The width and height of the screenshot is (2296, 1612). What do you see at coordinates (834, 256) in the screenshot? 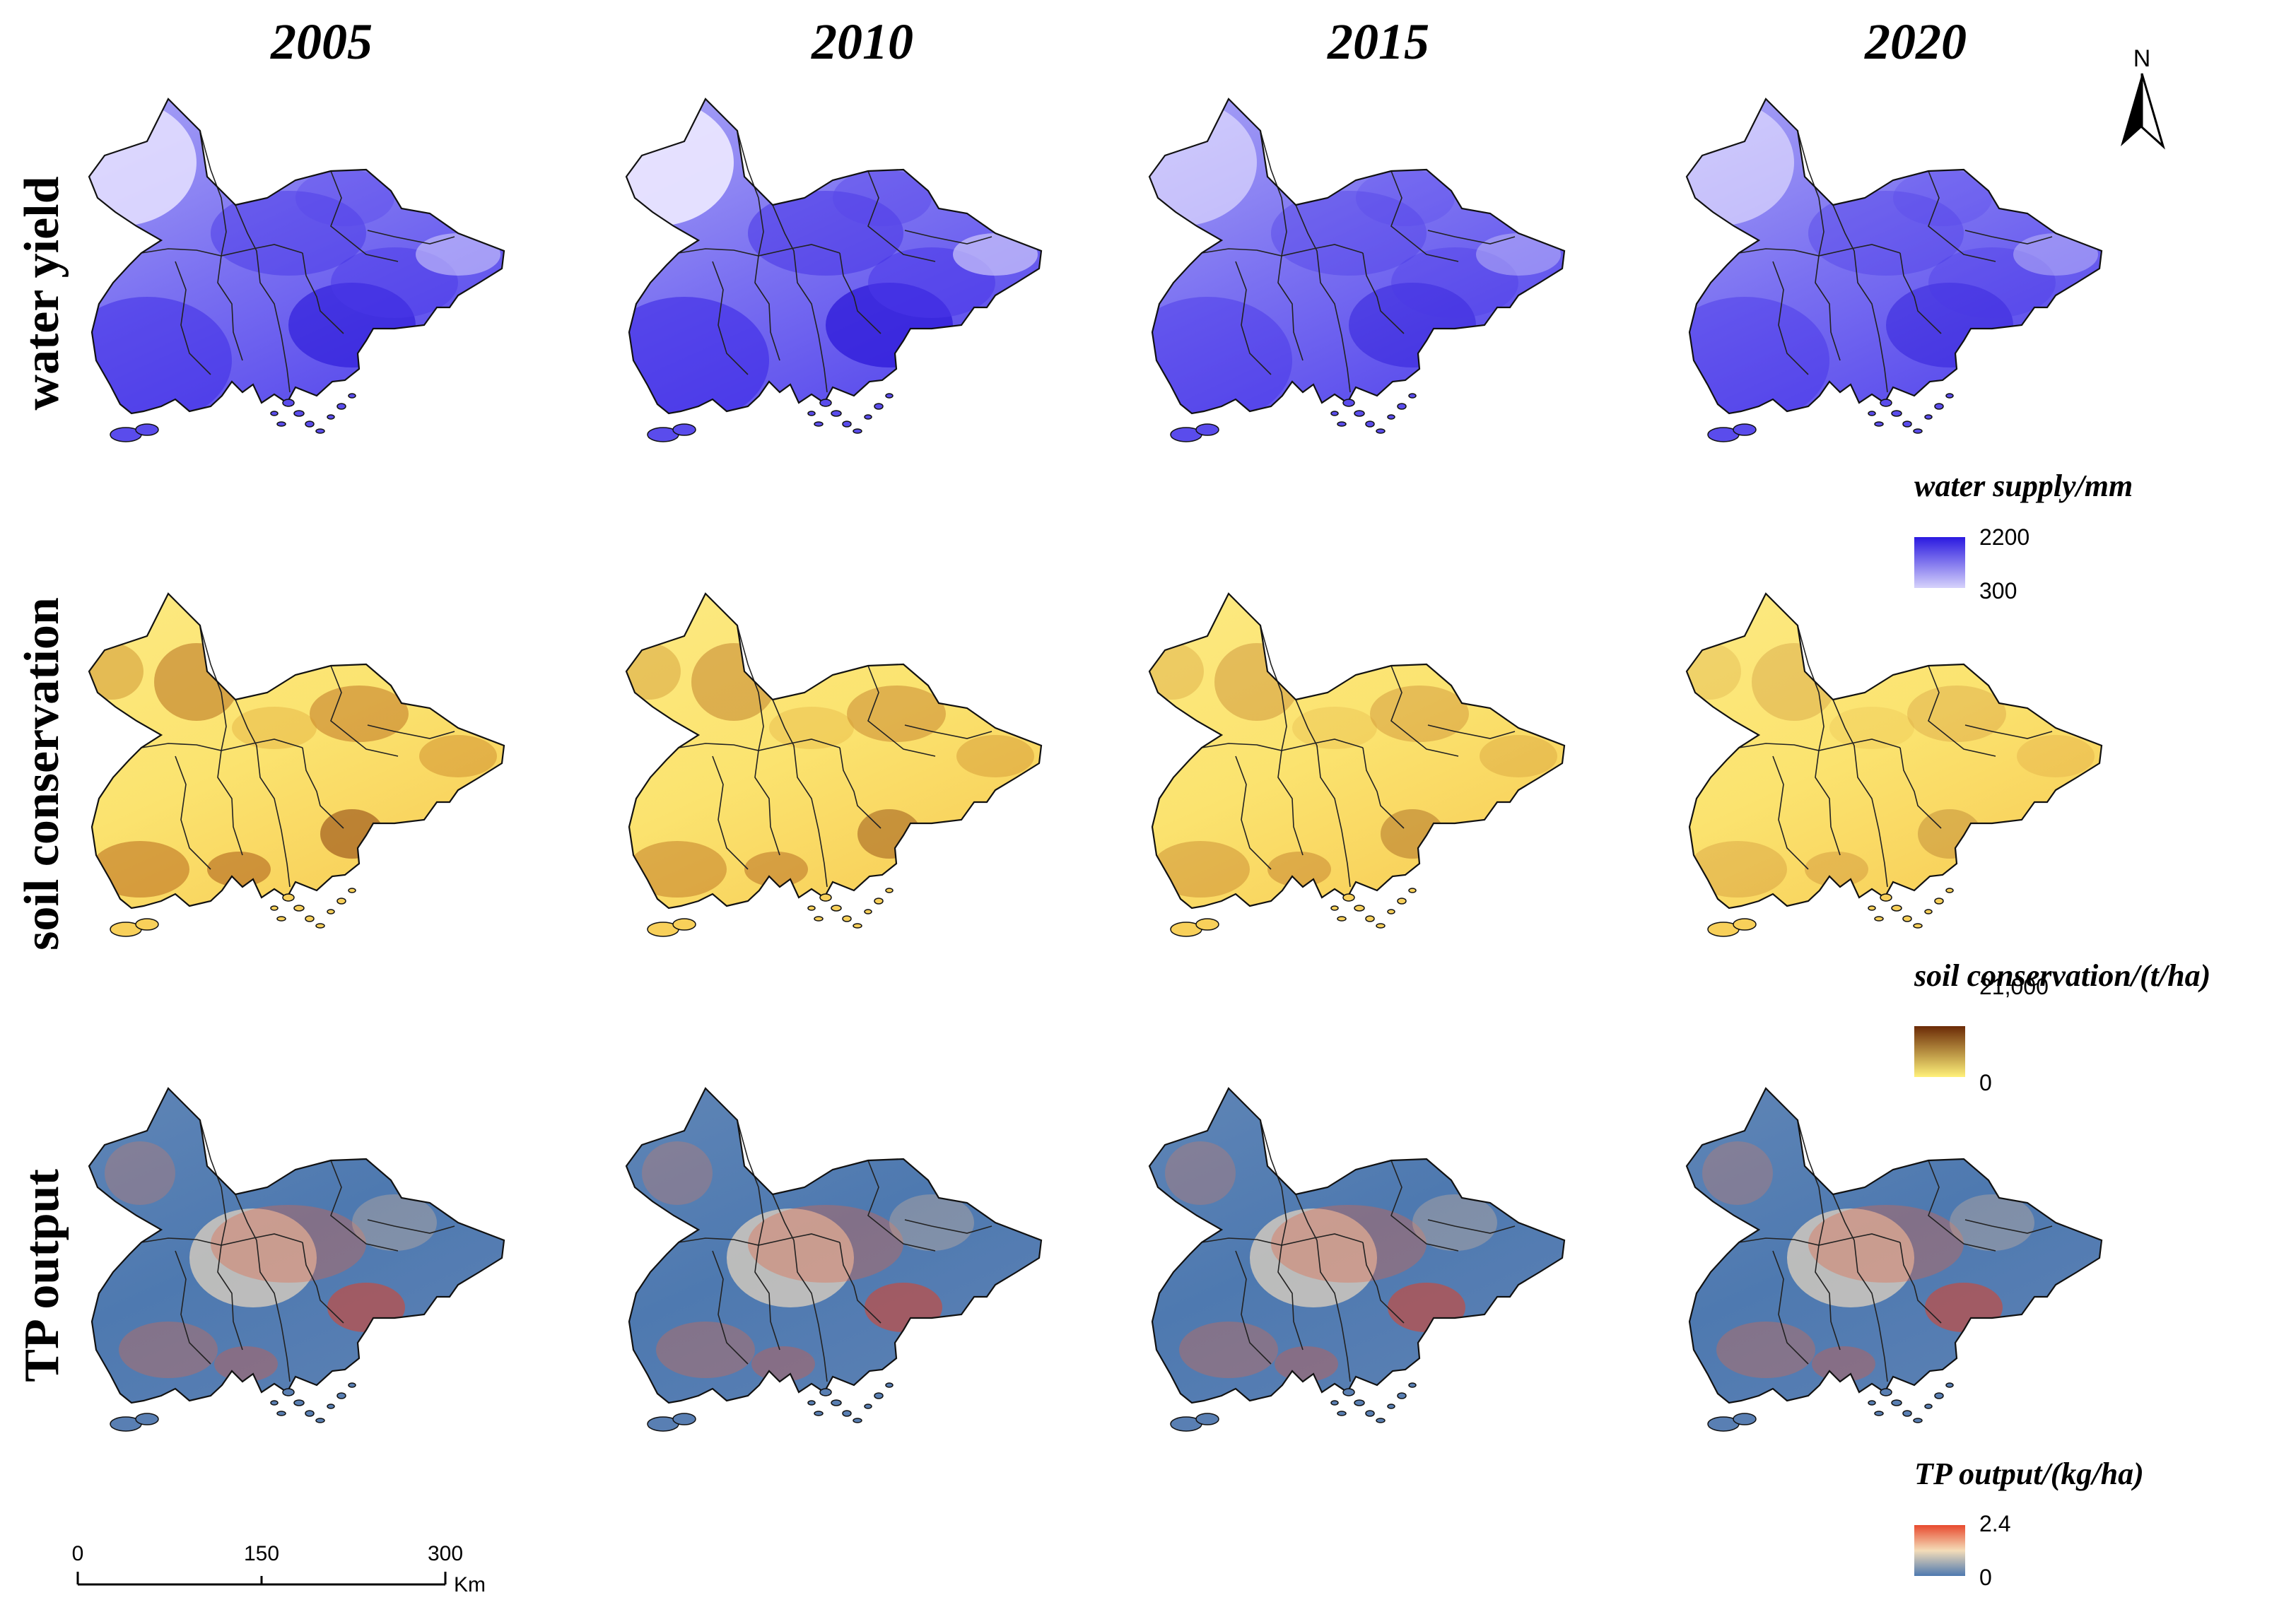
I see `map-outline-water-2010` at bounding box center [834, 256].